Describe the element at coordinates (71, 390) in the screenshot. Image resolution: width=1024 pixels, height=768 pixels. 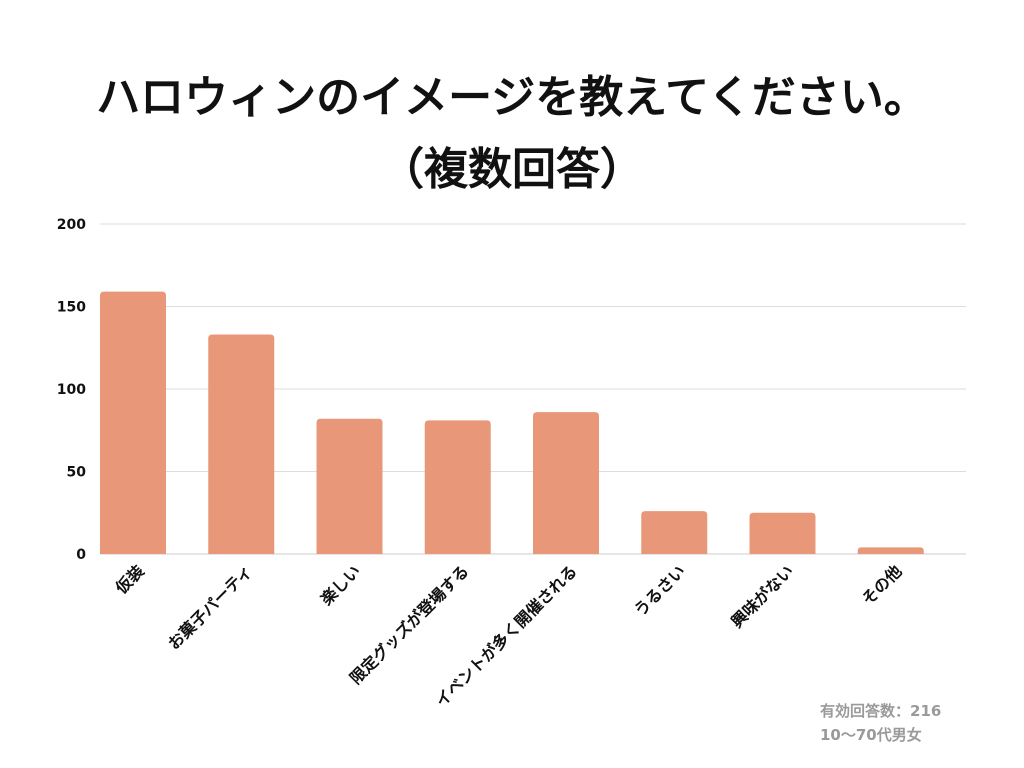
I see `y-tick-label: 100` at that location.